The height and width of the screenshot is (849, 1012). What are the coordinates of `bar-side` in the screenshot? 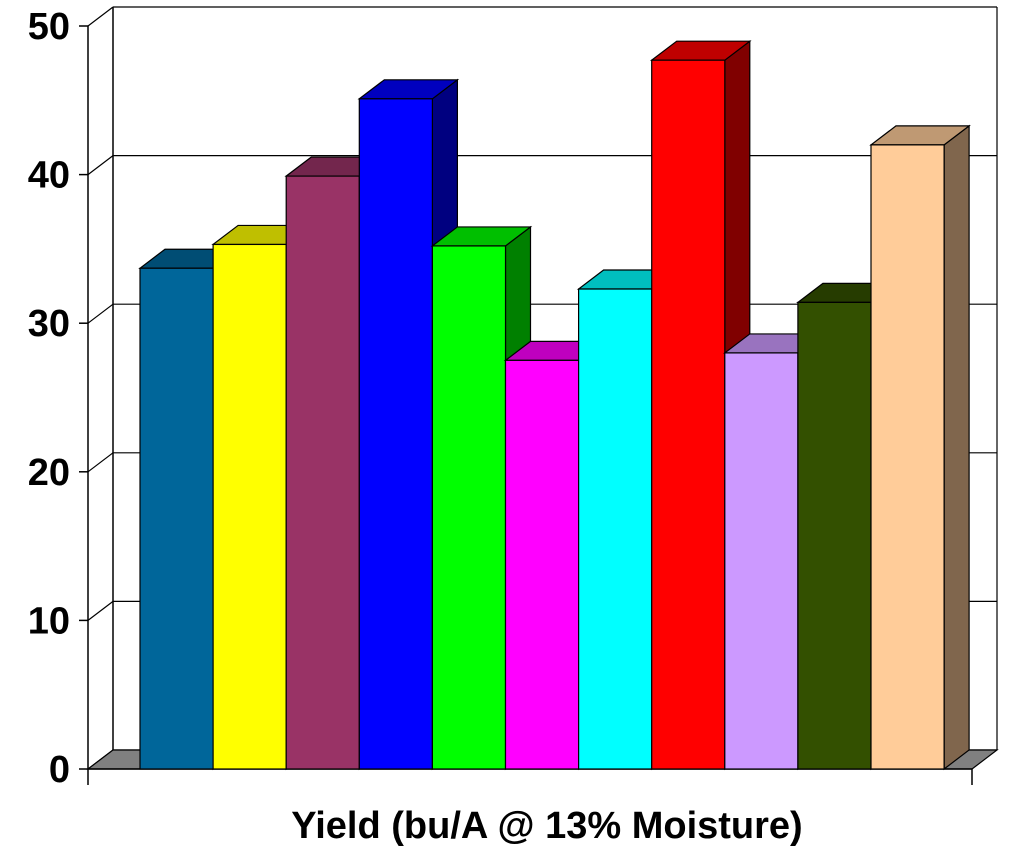 It's located at (956, 447).